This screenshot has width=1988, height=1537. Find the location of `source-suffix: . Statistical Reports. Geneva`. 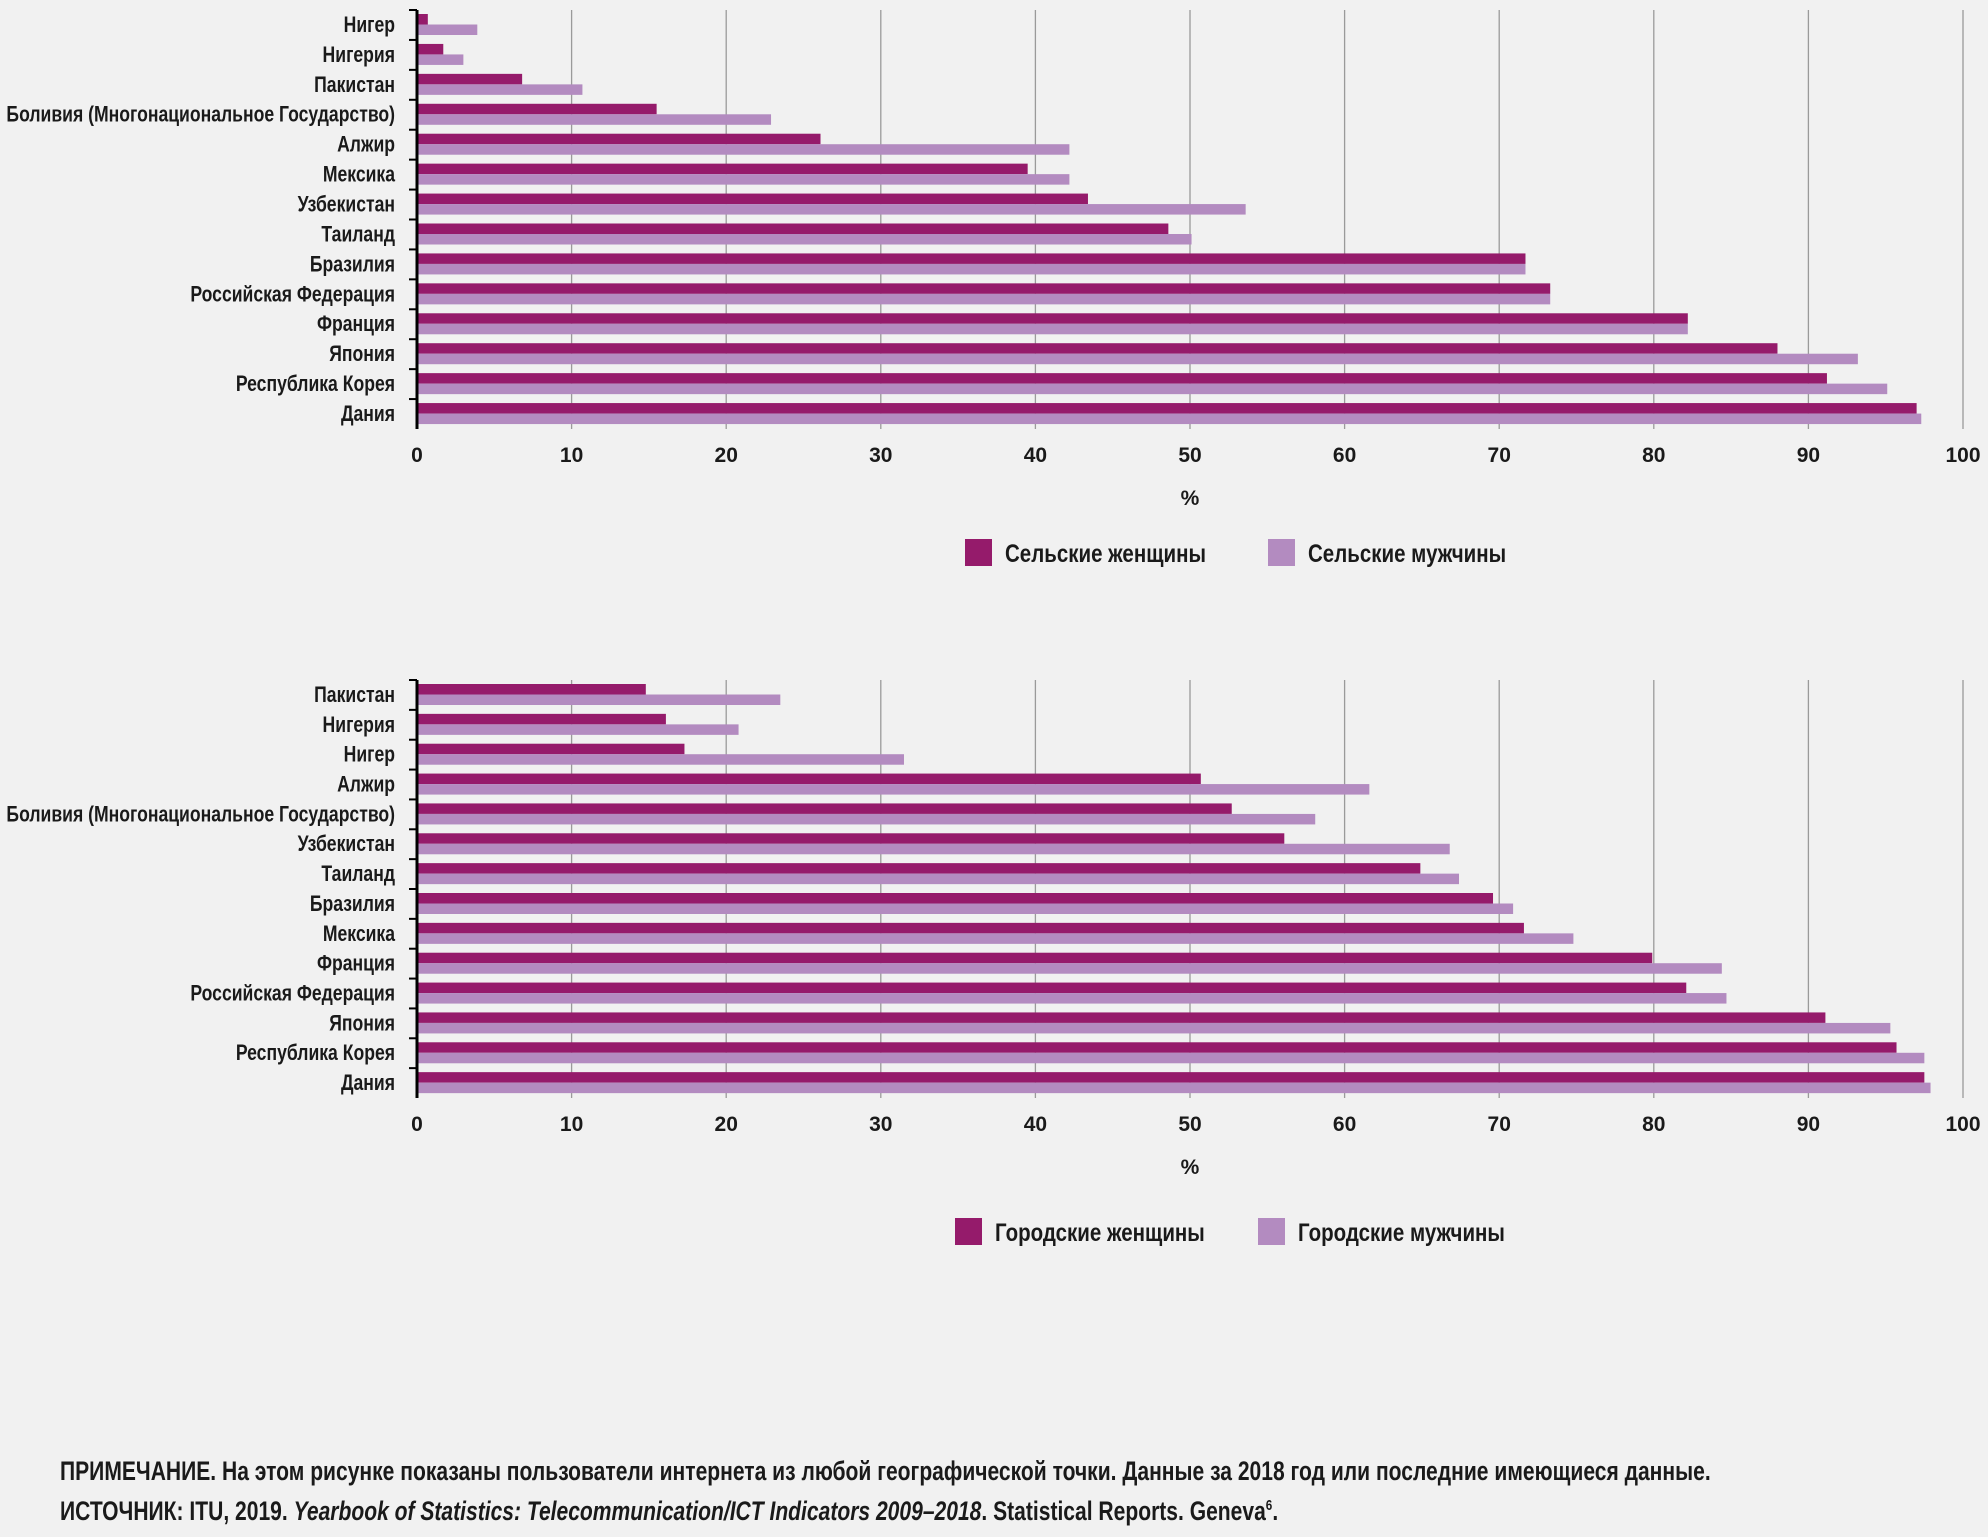

source-suffix: . Statistical Reports. Geneva is located at coordinates (1123, 1511).